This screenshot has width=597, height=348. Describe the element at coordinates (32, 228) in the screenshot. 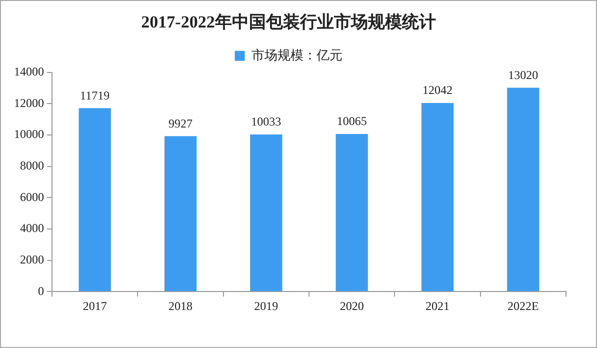

I see `y-tick-label: 4000` at that location.